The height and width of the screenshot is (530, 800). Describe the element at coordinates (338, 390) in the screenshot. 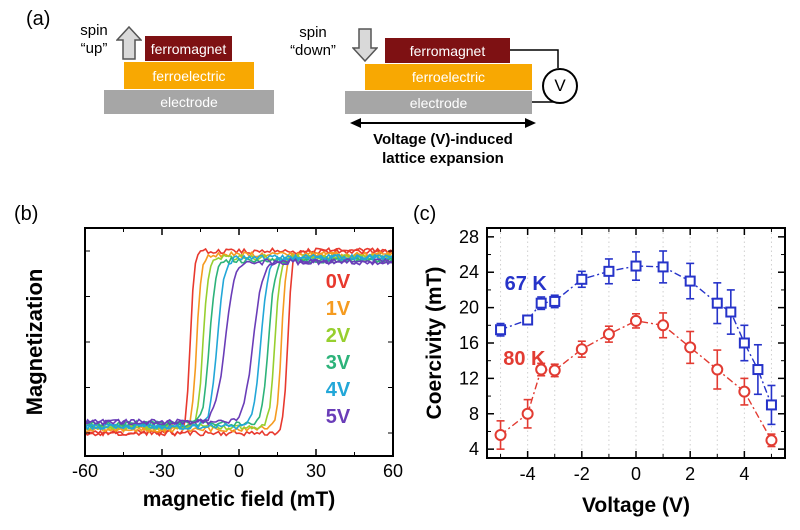

I see `legend-4V: 4V` at that location.